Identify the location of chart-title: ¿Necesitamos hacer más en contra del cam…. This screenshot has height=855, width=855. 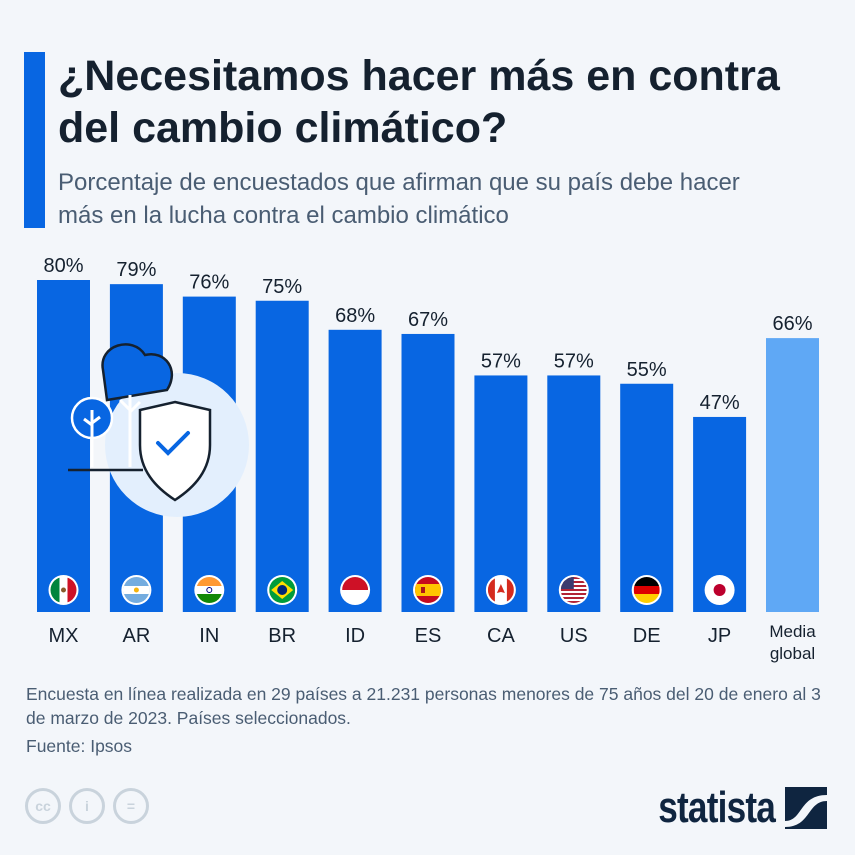
(419, 102).